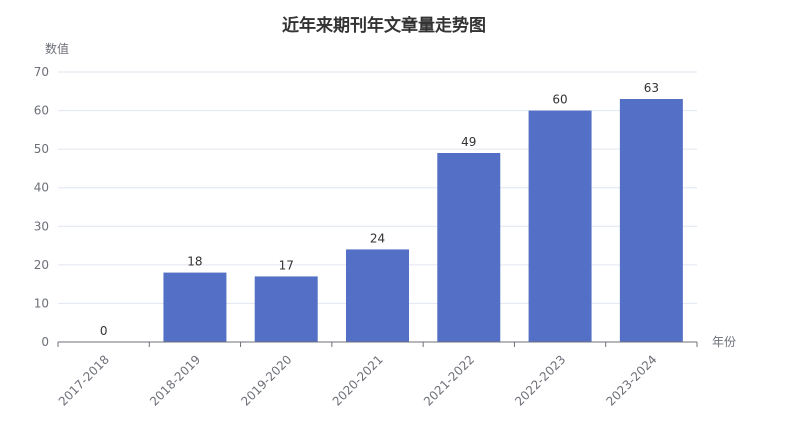  Describe the element at coordinates (724, 342) in the screenshot. I see `x-axis-label: 年份` at that location.